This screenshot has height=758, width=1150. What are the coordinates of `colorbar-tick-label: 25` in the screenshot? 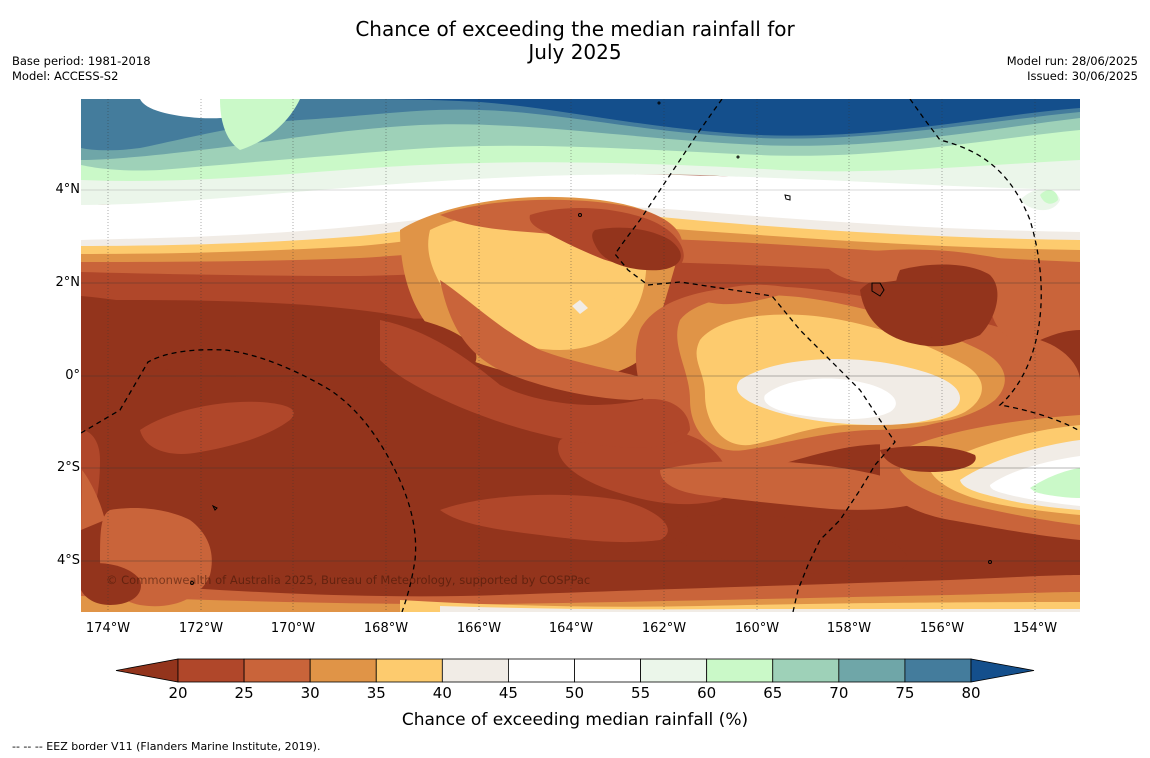 It's located at (244, 693).